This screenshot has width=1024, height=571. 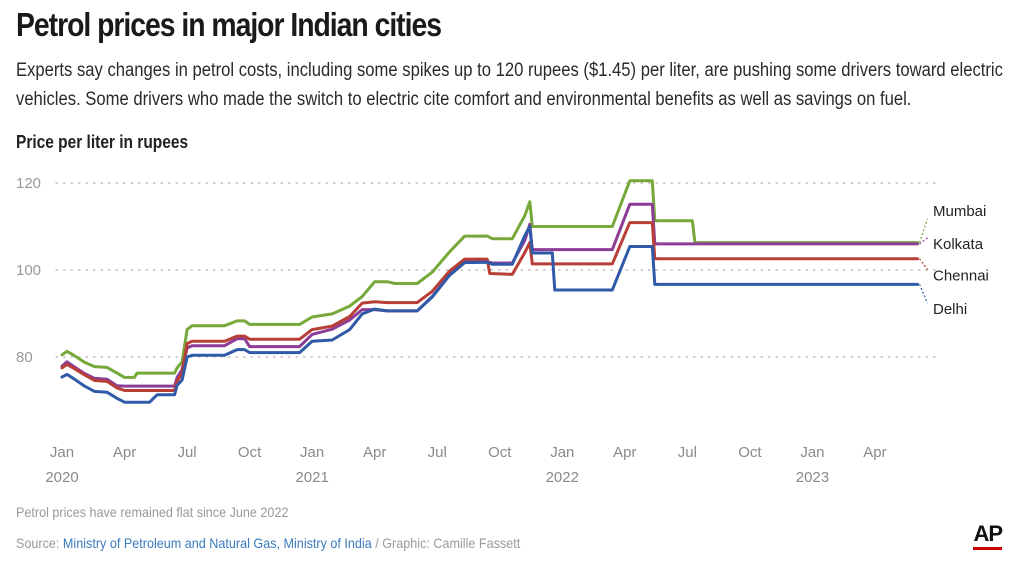 I want to click on x-year-label: 2023, so click(x=812, y=477).